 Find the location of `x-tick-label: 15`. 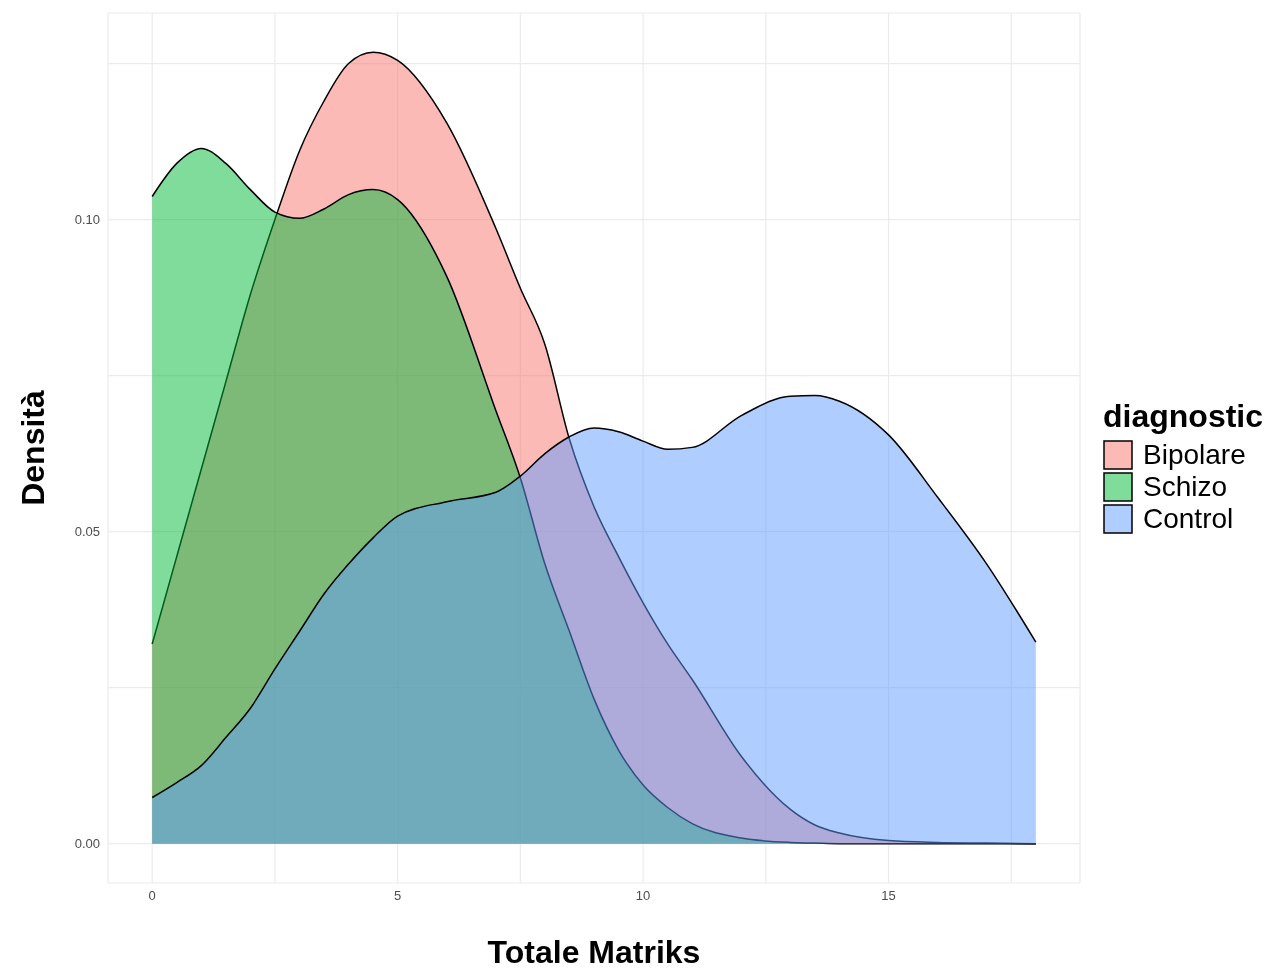

x-tick-label: 15 is located at coordinates (888, 896).